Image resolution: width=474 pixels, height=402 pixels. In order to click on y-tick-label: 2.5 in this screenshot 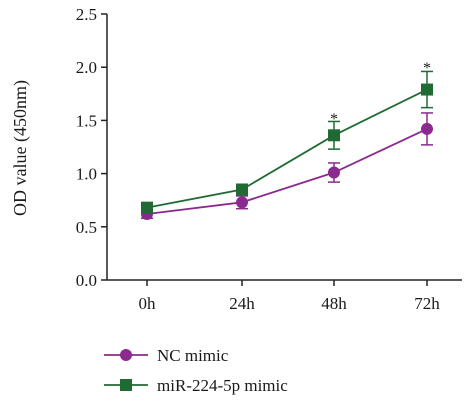, I will do `click(86, 14)`.